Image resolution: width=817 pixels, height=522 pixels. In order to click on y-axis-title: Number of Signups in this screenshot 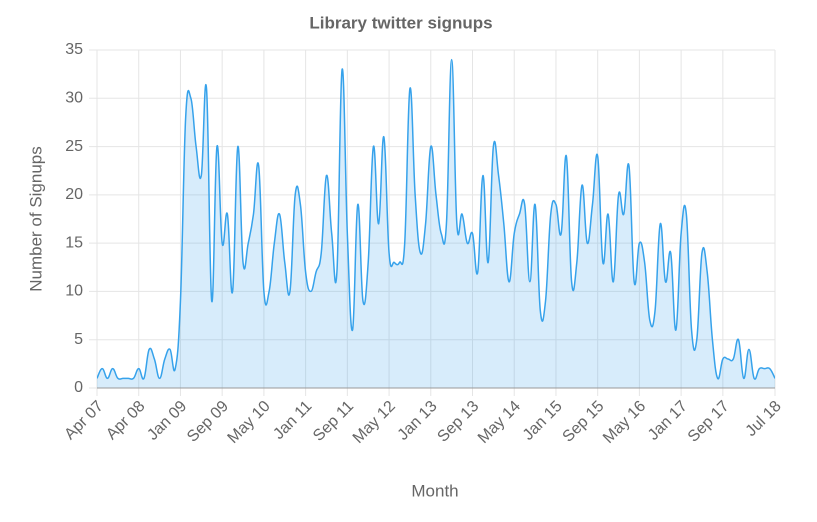, I will do `click(35, 219)`.